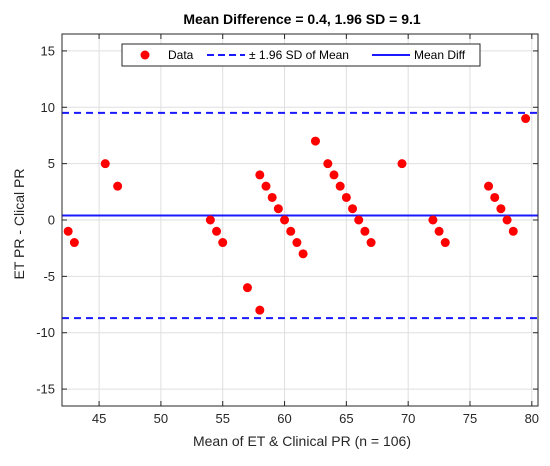  What do you see at coordinates (49, 276) in the screenshot?
I see `y-tick-label: -5` at bounding box center [49, 276].